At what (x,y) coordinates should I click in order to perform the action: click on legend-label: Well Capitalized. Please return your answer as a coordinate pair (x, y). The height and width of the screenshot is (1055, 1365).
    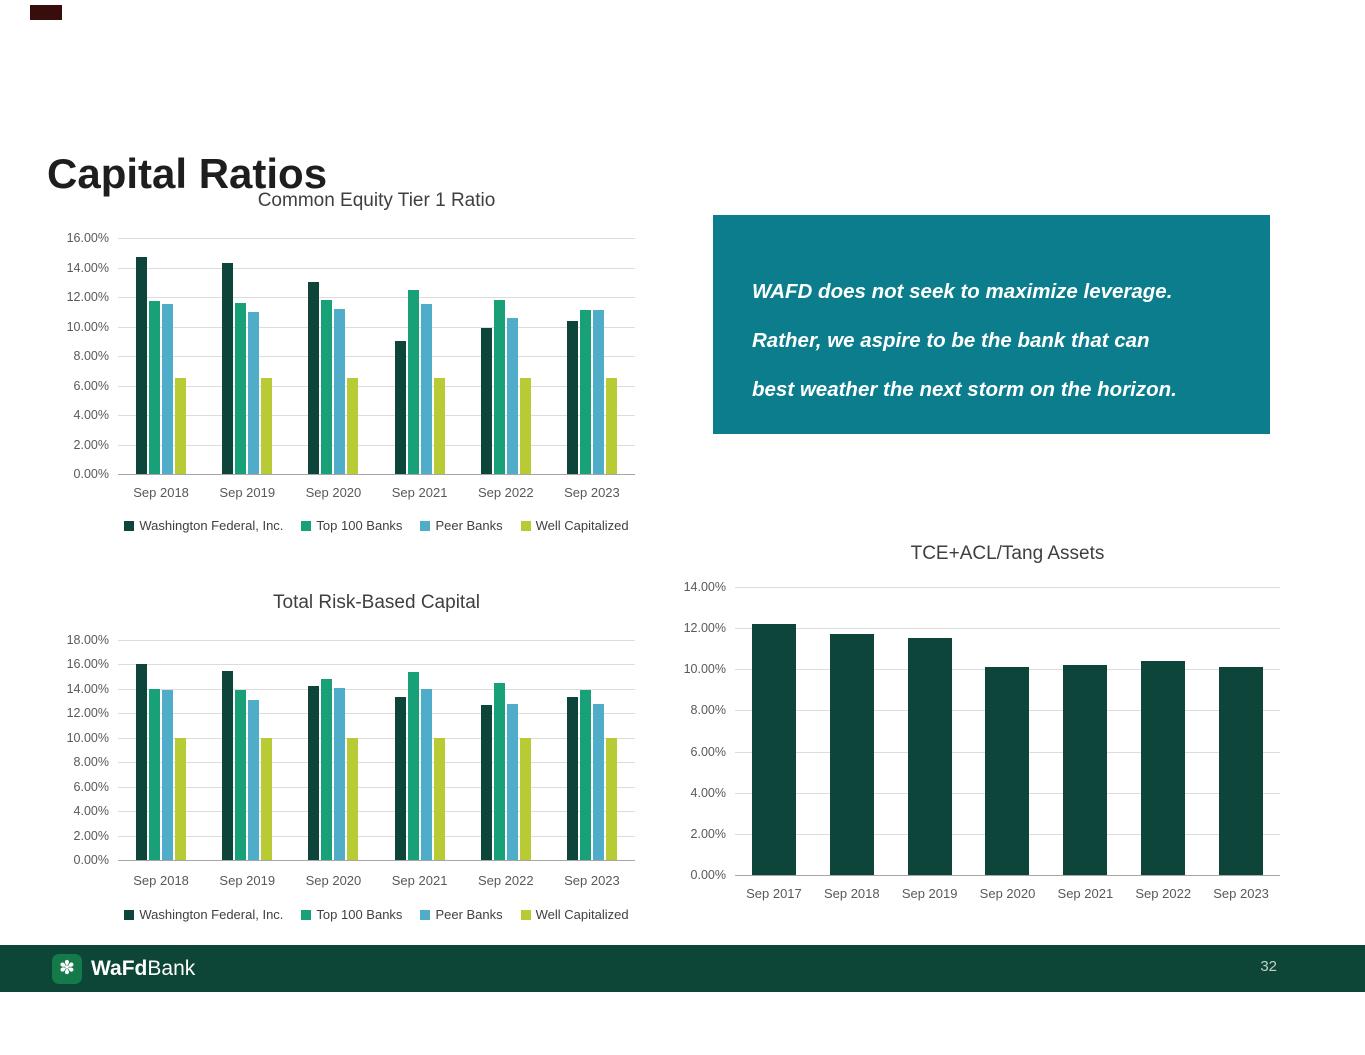
    Looking at the image, I should click on (582, 525).